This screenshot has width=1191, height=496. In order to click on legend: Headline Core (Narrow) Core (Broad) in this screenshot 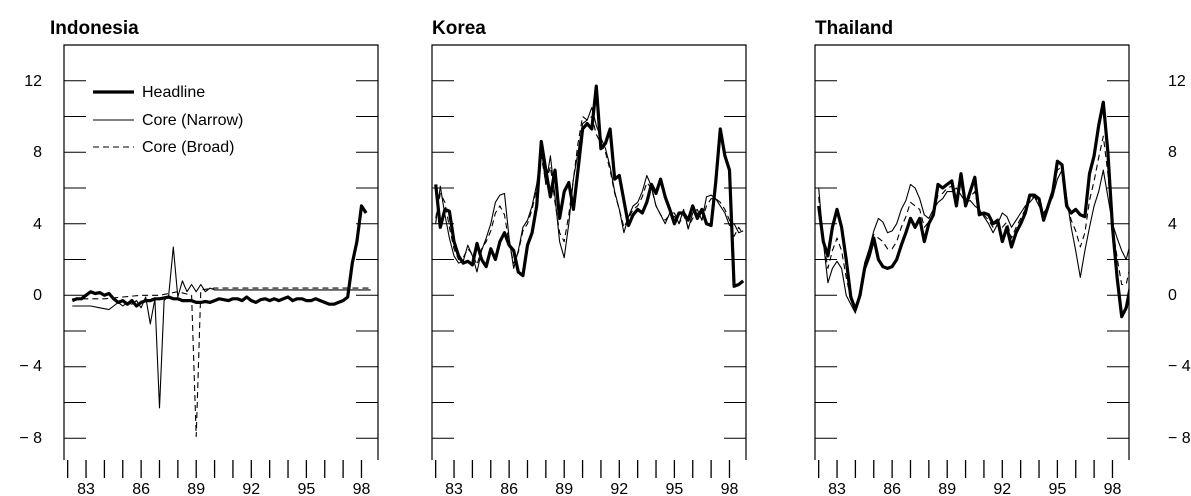, I will do `click(168, 120)`.